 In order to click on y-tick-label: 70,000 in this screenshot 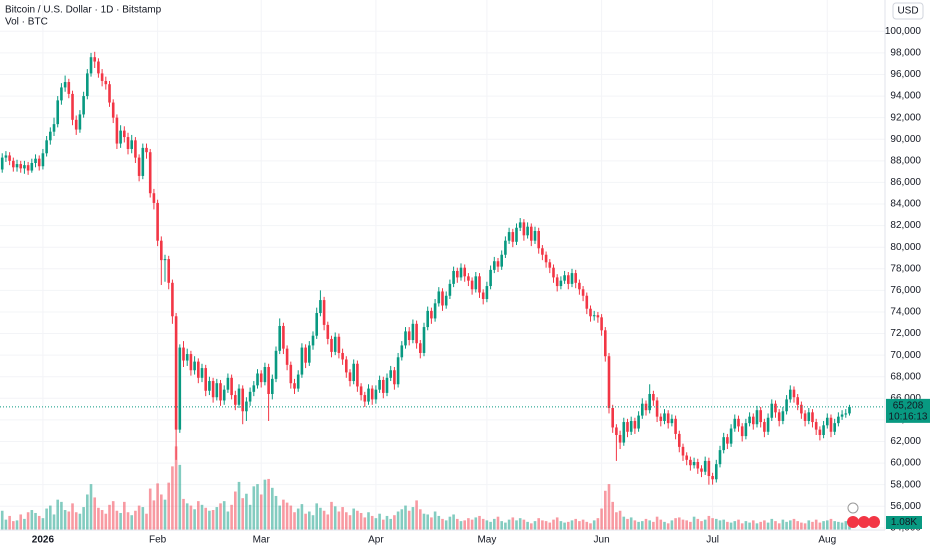, I will do `click(905, 355)`.